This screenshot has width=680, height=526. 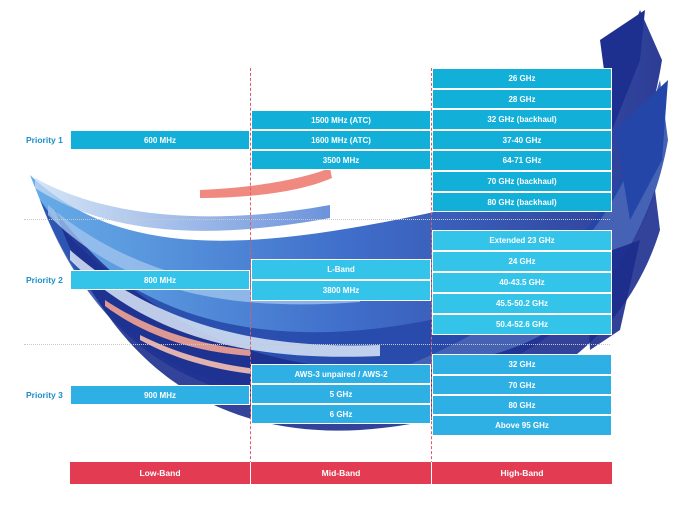 What do you see at coordinates (522, 303) in the screenshot?
I see `high-band-p2-cell: 45.5-50.2 GHz` at bounding box center [522, 303].